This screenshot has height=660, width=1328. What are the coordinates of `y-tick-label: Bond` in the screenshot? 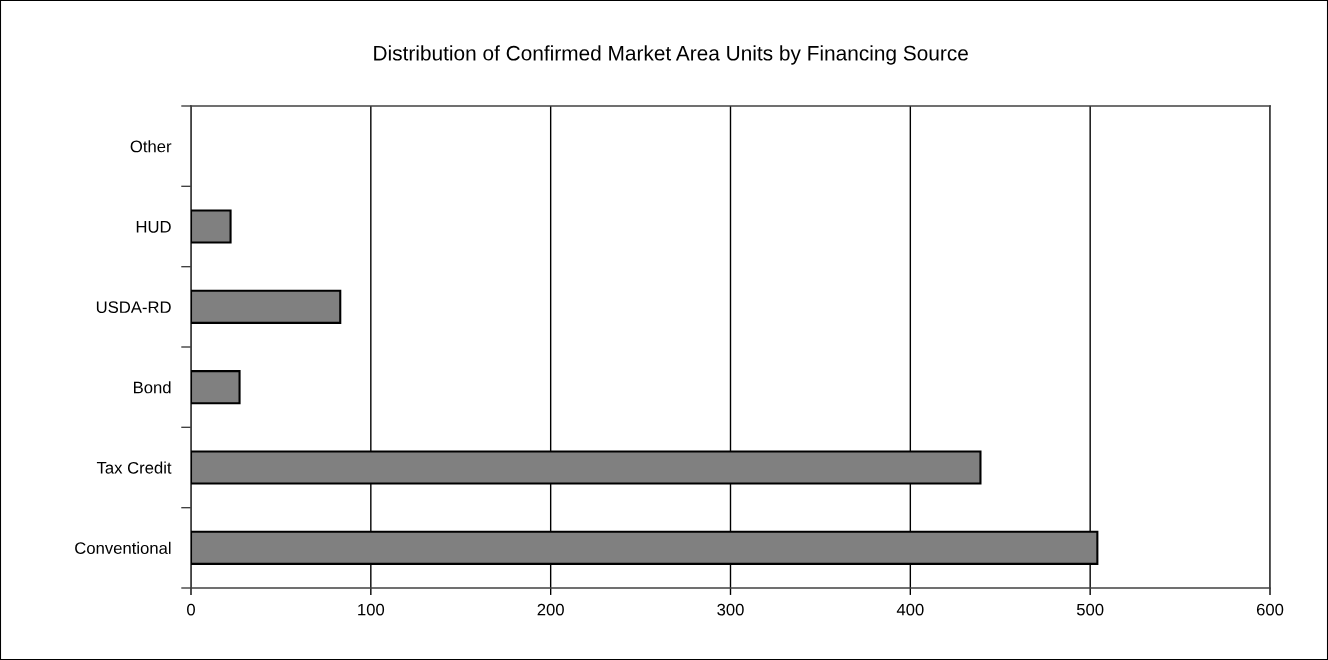 It's located at (152, 387).